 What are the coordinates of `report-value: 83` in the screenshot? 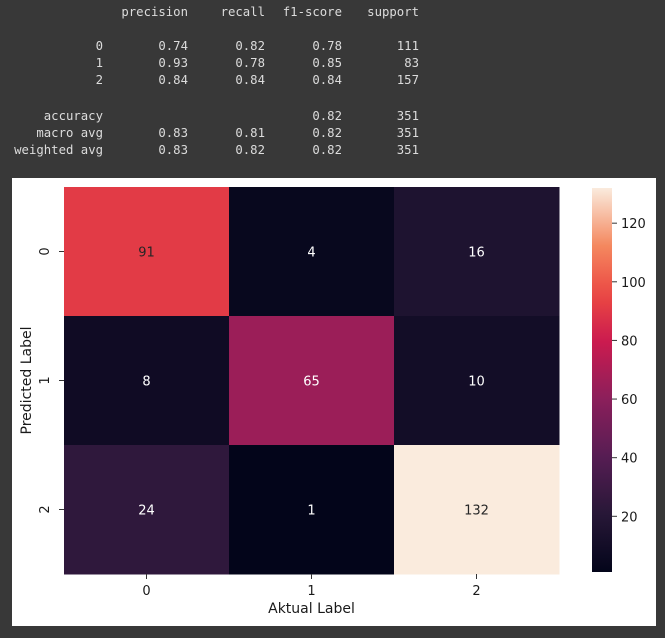 It's located at (411, 63).